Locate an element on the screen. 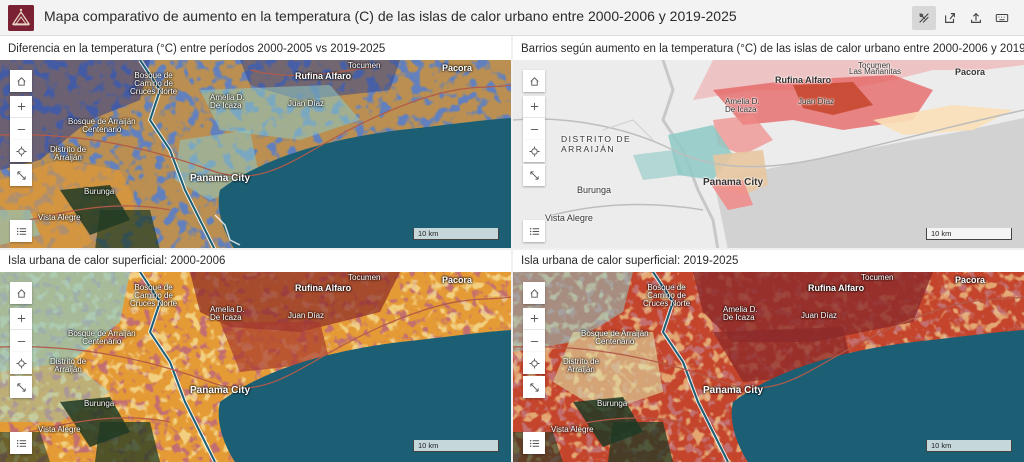  share-icon is located at coordinates (950, 18).